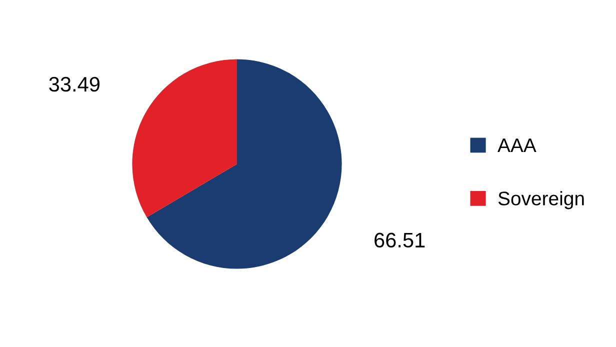 The height and width of the screenshot is (347, 616). What do you see at coordinates (74, 84) in the screenshot?
I see `data-label: 33.49` at bounding box center [74, 84].